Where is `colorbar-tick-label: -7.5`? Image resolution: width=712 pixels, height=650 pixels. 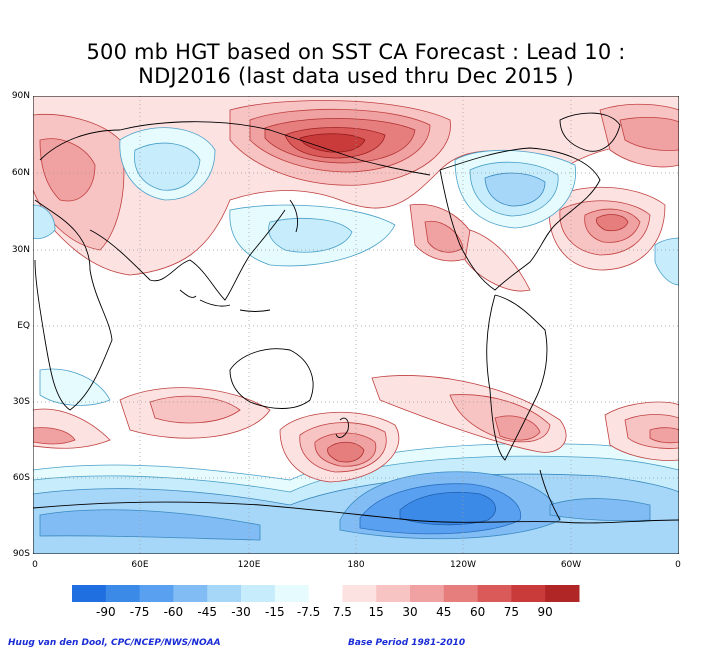
colorbar-tick-label: -7.5 is located at coordinates (308, 612).